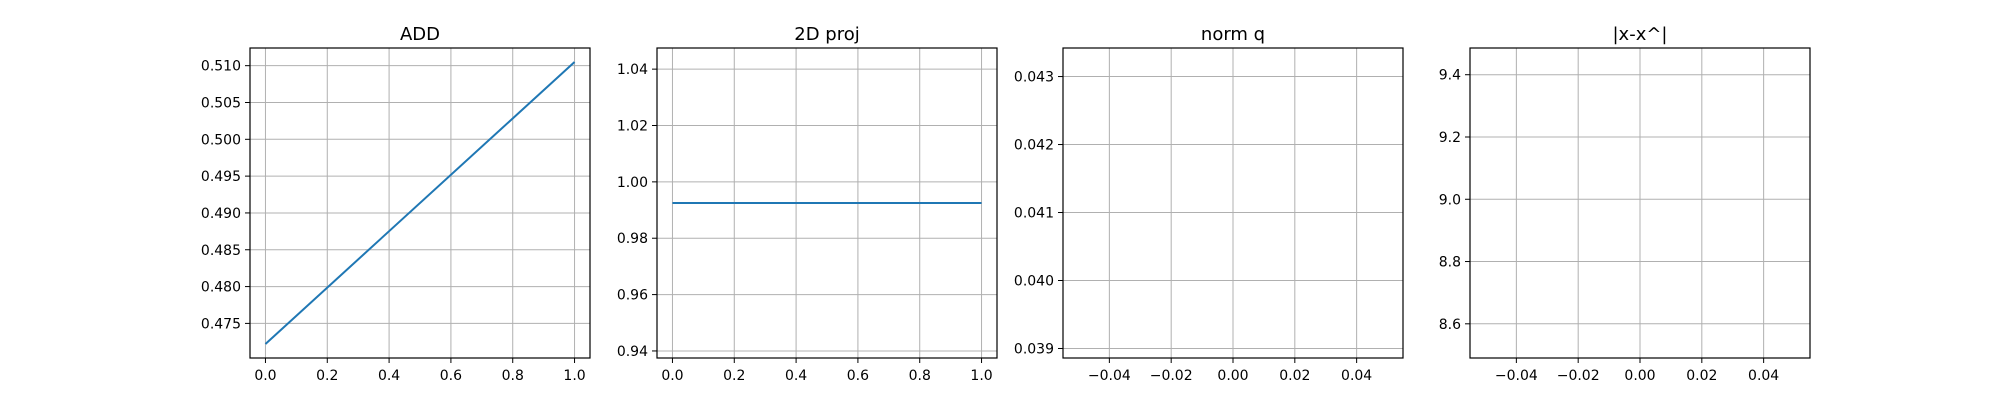 Image resolution: width=2000 pixels, height=400 pixels. I want to click on y-tick-label: 9.4, so click(1450, 76).